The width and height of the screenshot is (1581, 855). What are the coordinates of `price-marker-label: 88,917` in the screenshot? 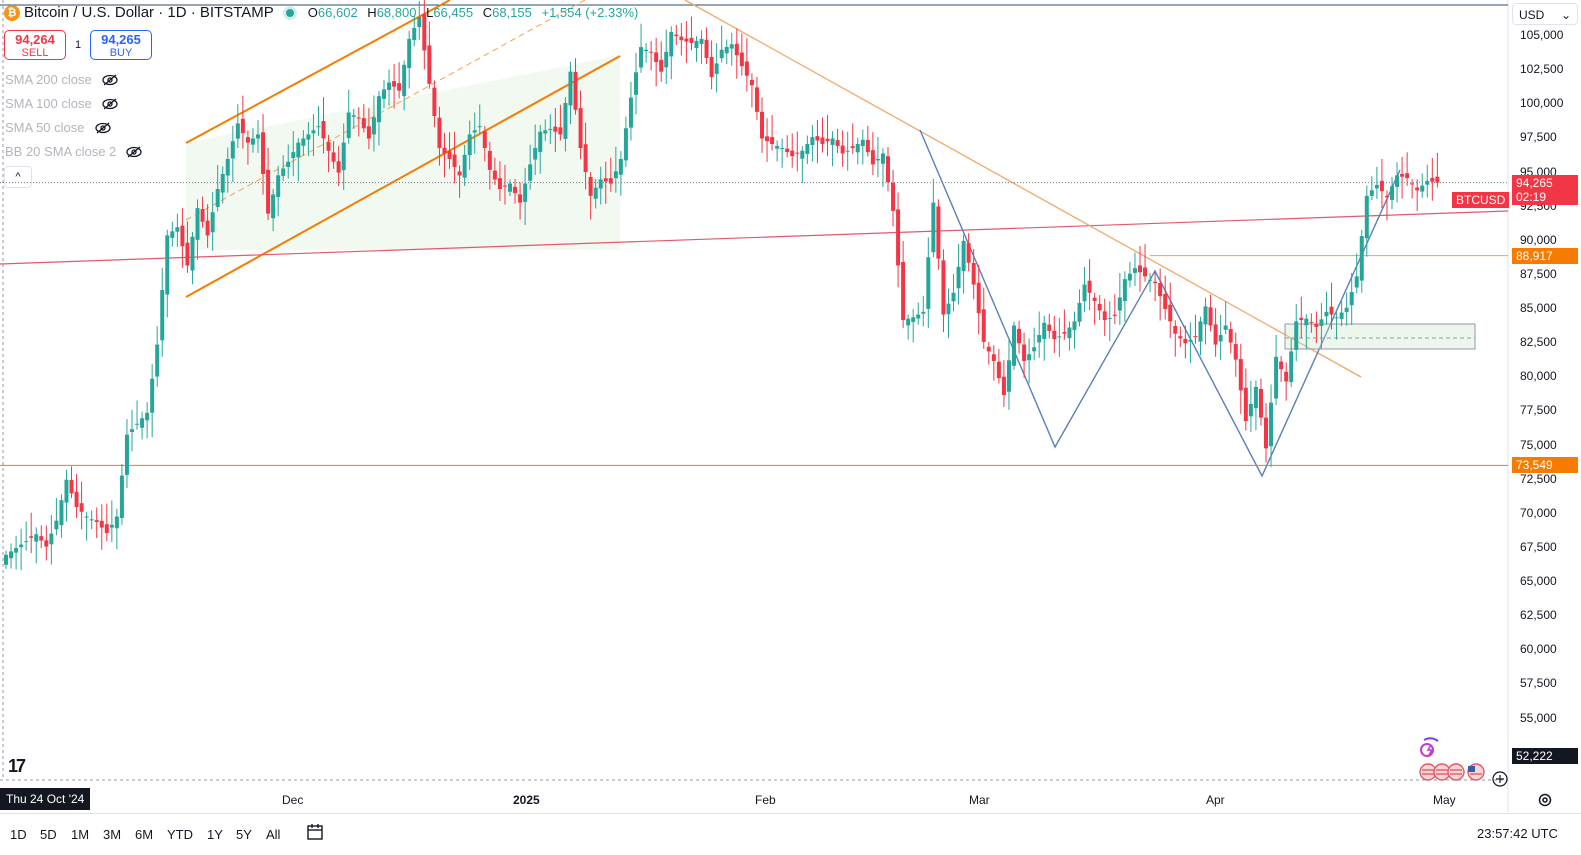 It's located at (1545, 255).